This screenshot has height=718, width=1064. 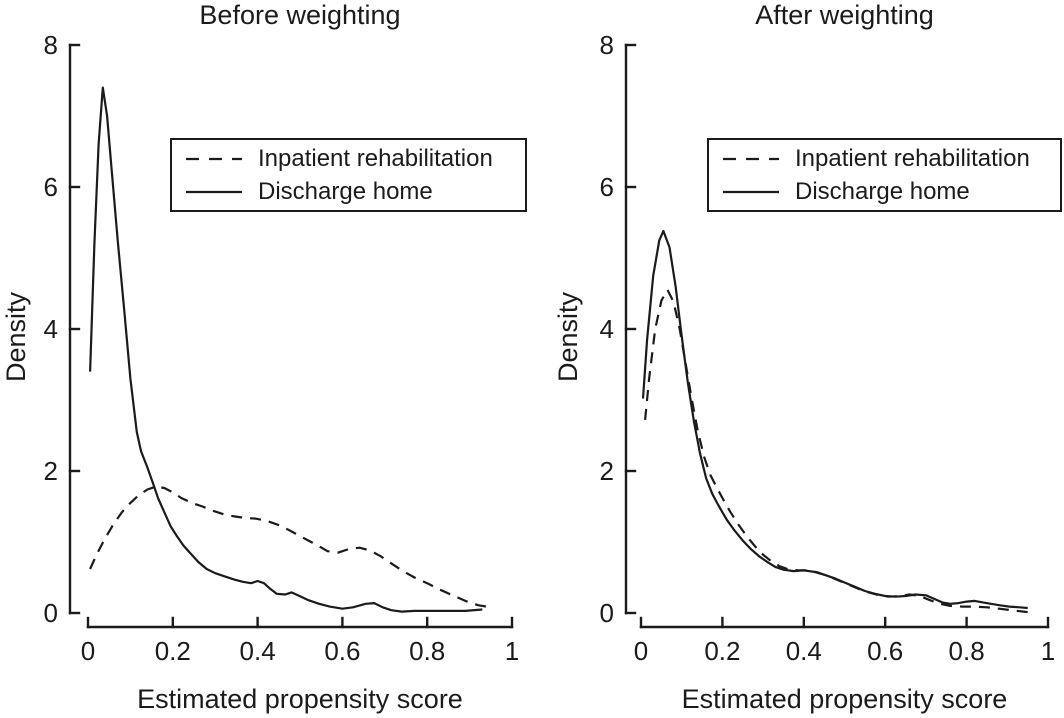 I want to click on panel-title-after-weighting: After weighting, so click(x=844, y=15).